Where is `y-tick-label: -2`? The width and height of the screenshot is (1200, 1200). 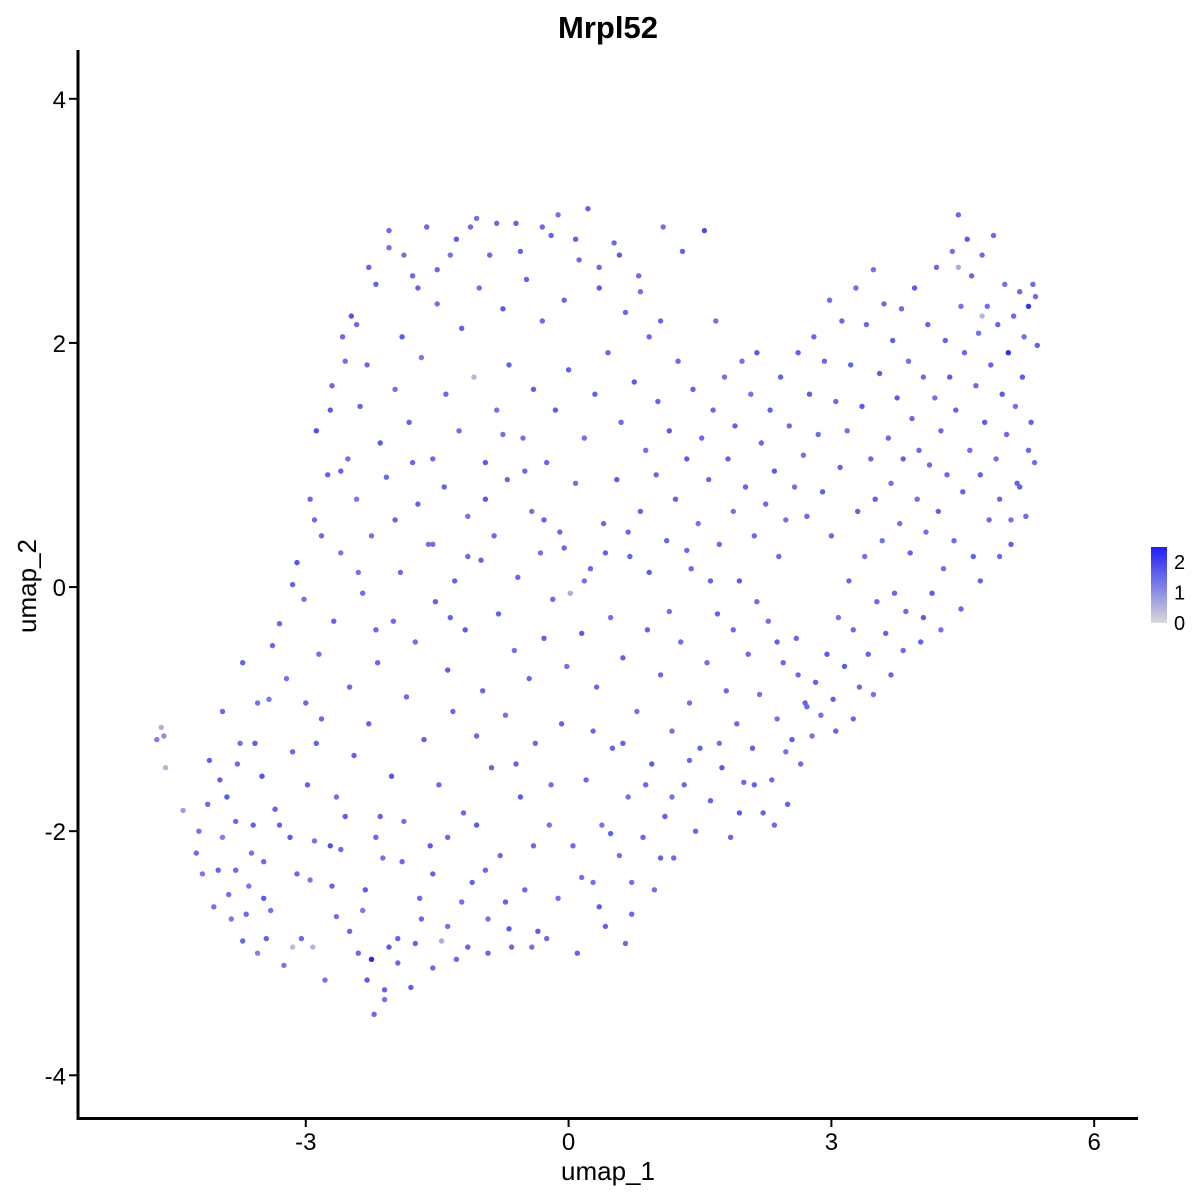 y-tick-label: -2 is located at coordinates (55, 832).